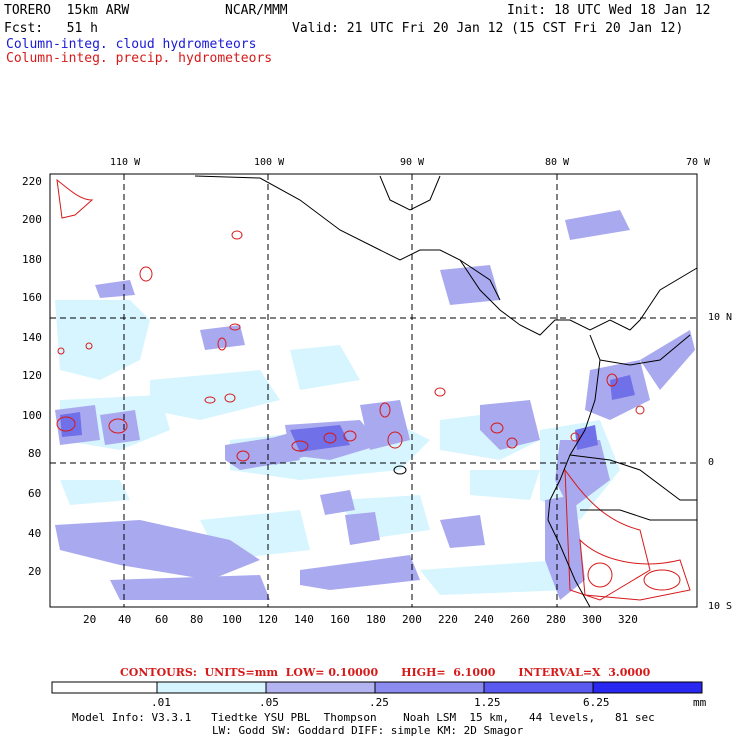 This screenshot has height=740, width=740. I want to click on x-tick: 260, so click(520, 619).